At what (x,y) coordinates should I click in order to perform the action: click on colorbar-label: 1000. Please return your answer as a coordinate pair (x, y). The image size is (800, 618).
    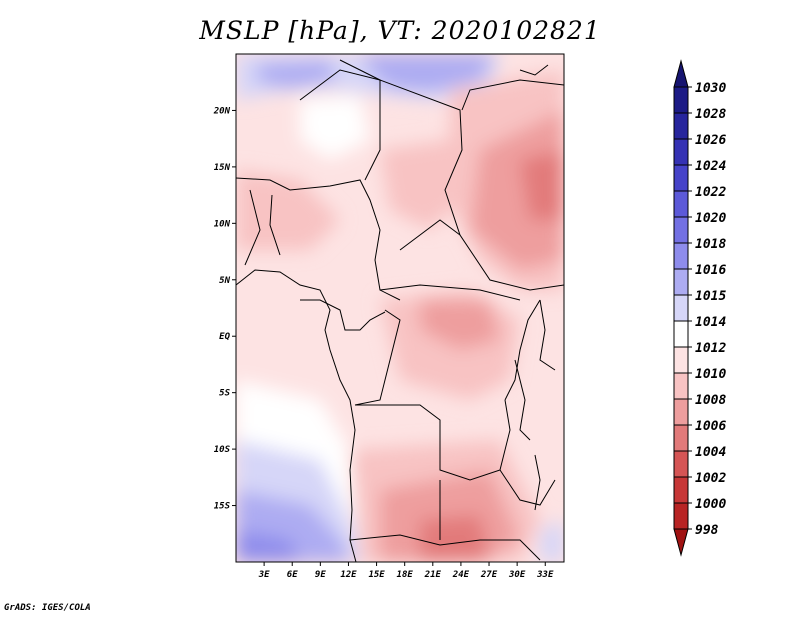
    Looking at the image, I should click on (710, 504).